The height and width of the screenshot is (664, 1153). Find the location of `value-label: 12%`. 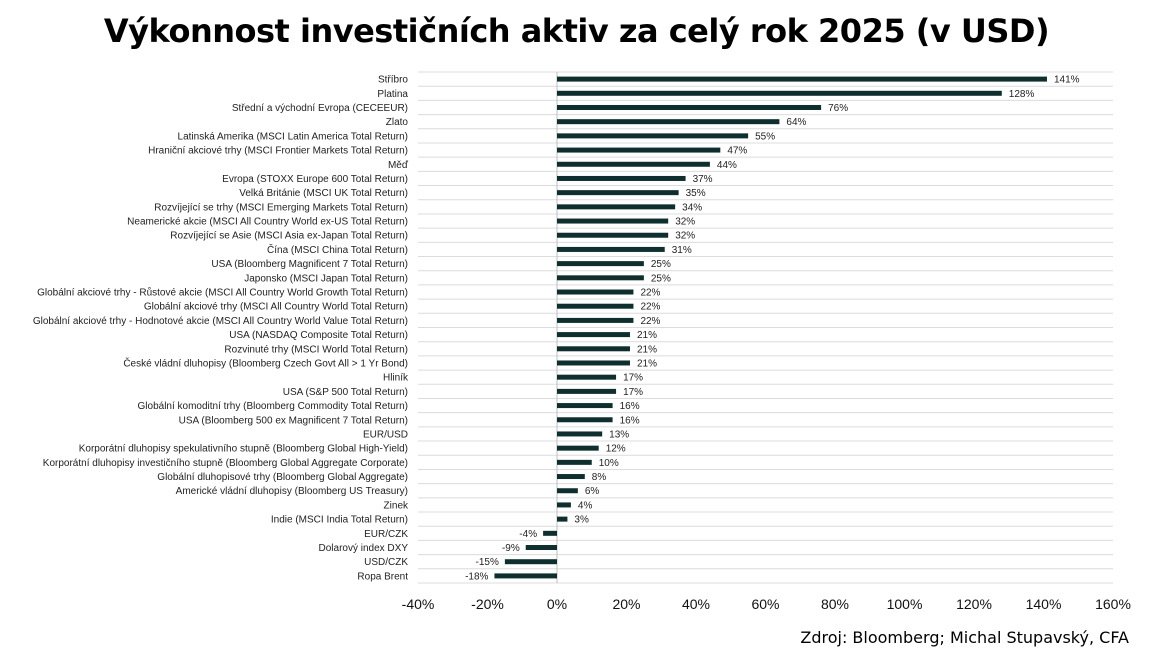

value-label: 12% is located at coordinates (616, 449).